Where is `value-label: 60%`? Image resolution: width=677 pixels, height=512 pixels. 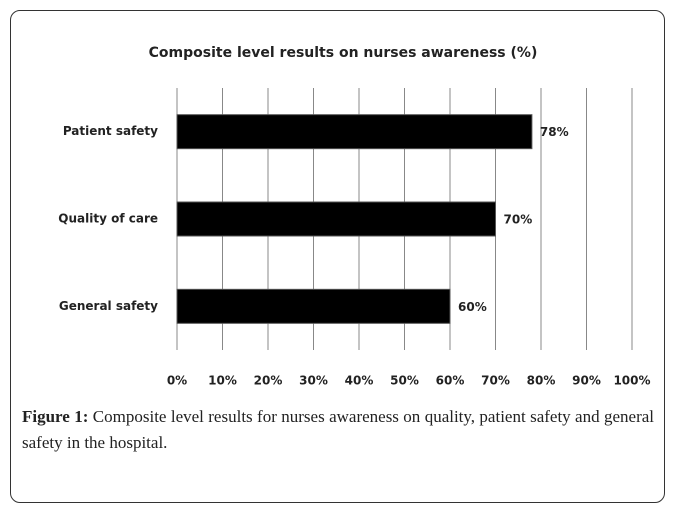
value-label: 60% is located at coordinates (472, 307).